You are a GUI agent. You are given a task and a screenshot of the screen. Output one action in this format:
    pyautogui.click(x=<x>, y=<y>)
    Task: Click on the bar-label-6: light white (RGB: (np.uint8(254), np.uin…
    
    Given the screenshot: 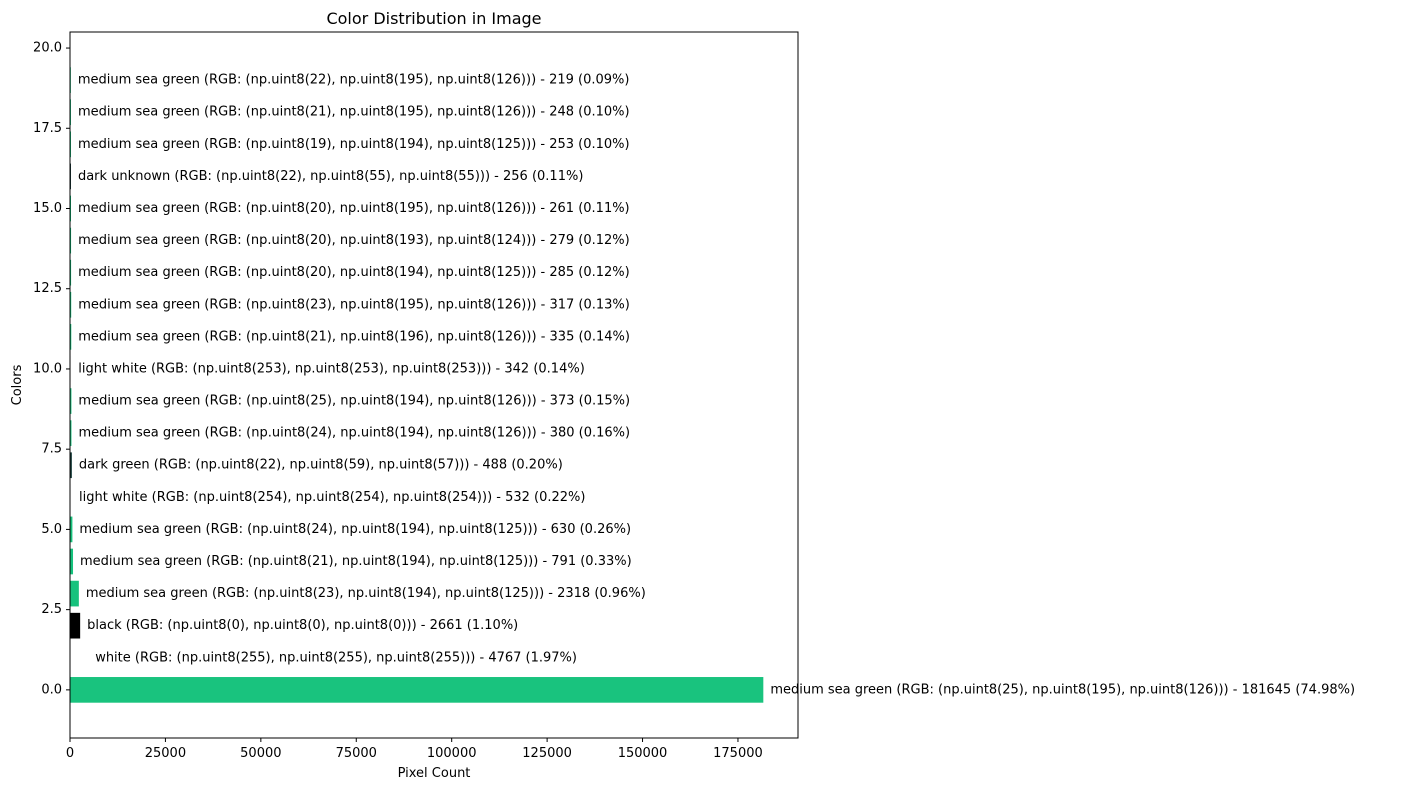 What is the action you would take?
    pyautogui.click(x=332, y=497)
    